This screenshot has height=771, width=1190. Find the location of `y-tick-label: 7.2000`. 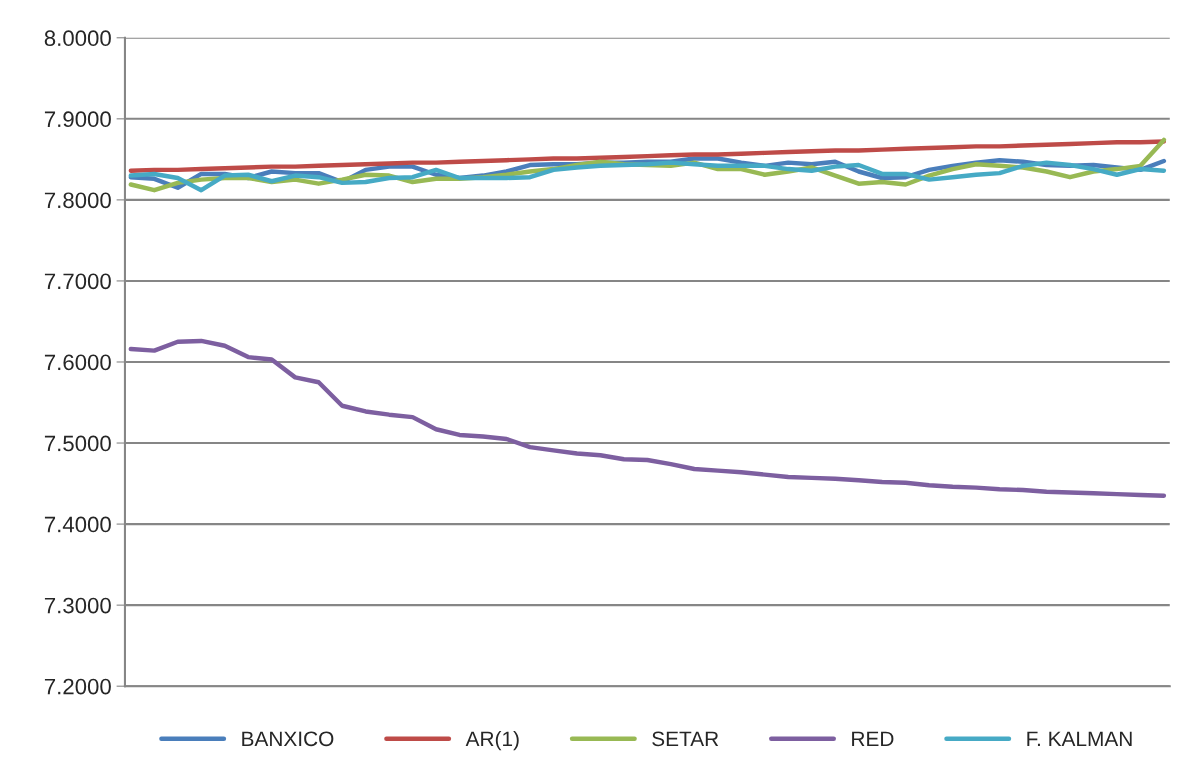

y-tick-label: 7.2000 is located at coordinates (77, 686).